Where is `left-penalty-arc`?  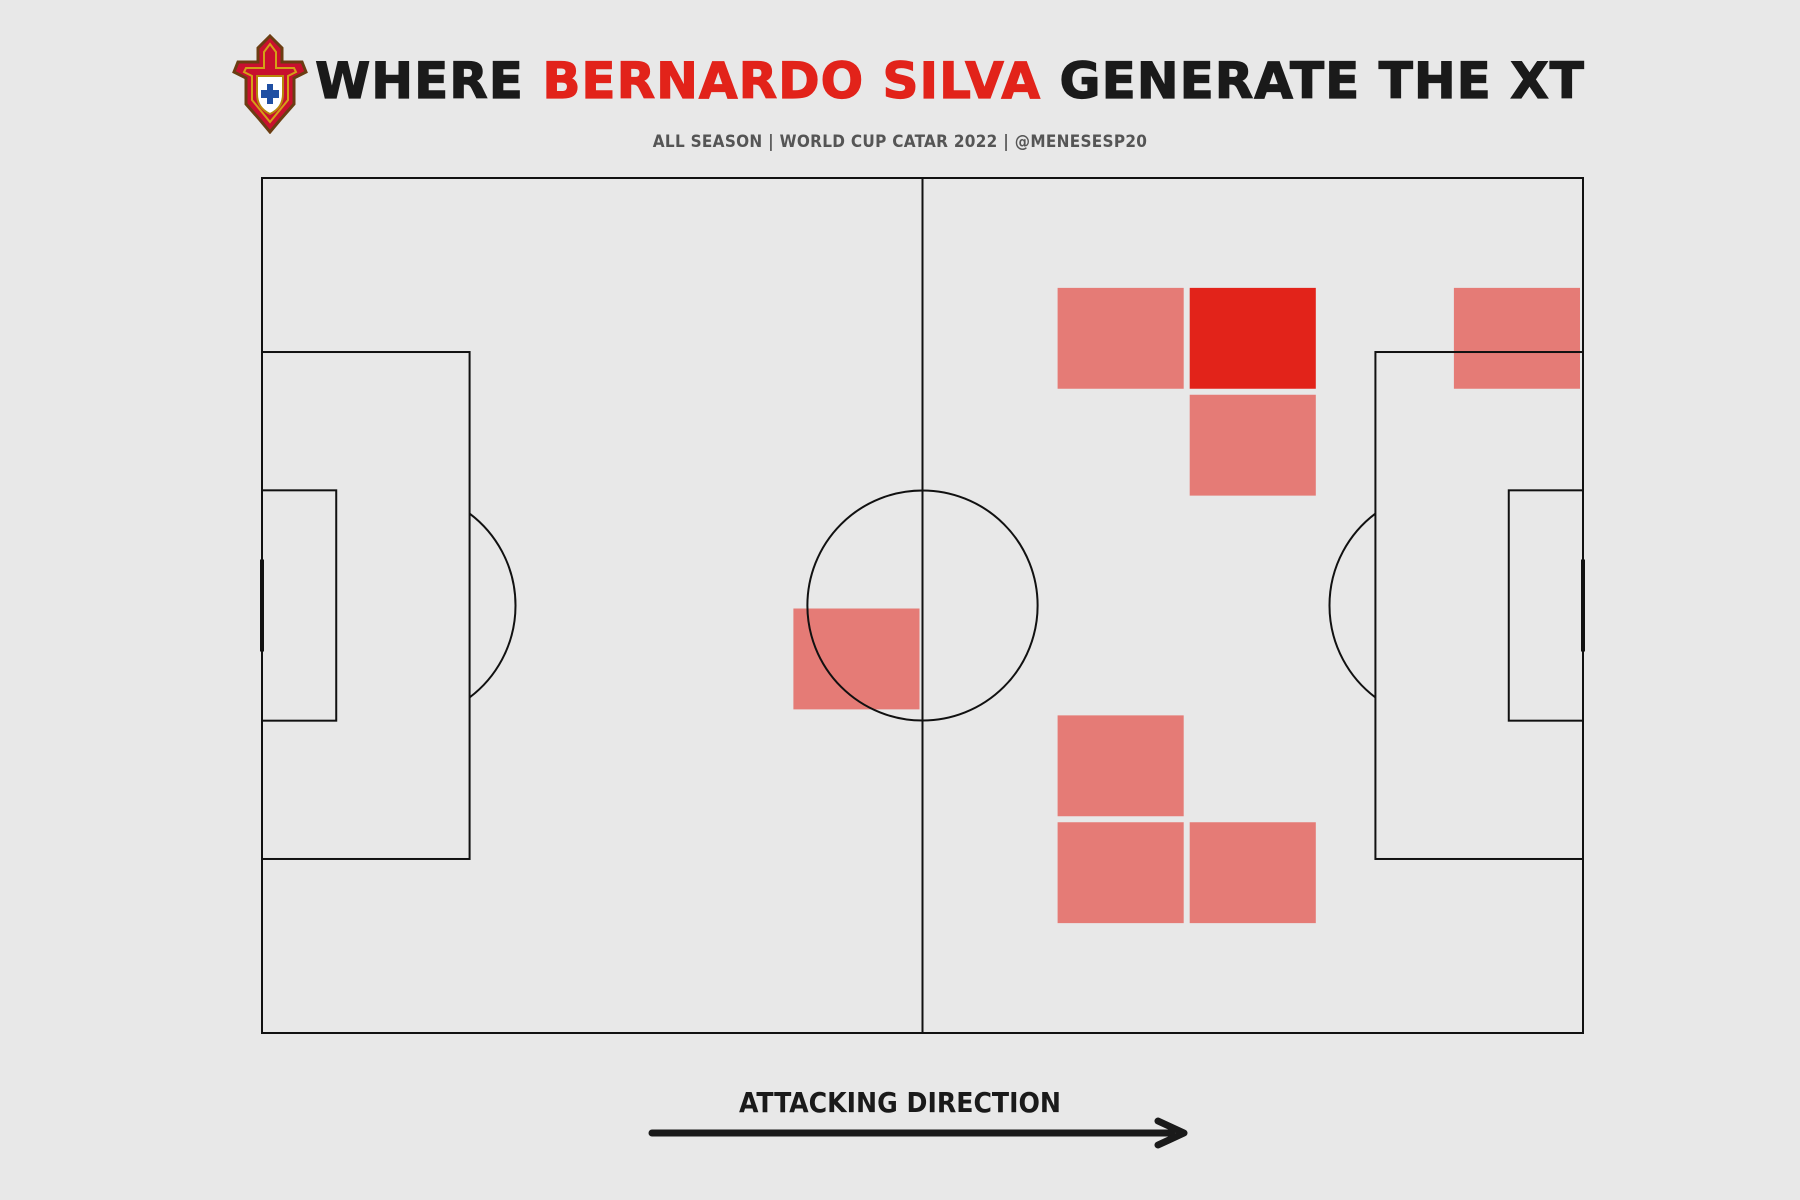 left-penalty-arc is located at coordinates (493, 606).